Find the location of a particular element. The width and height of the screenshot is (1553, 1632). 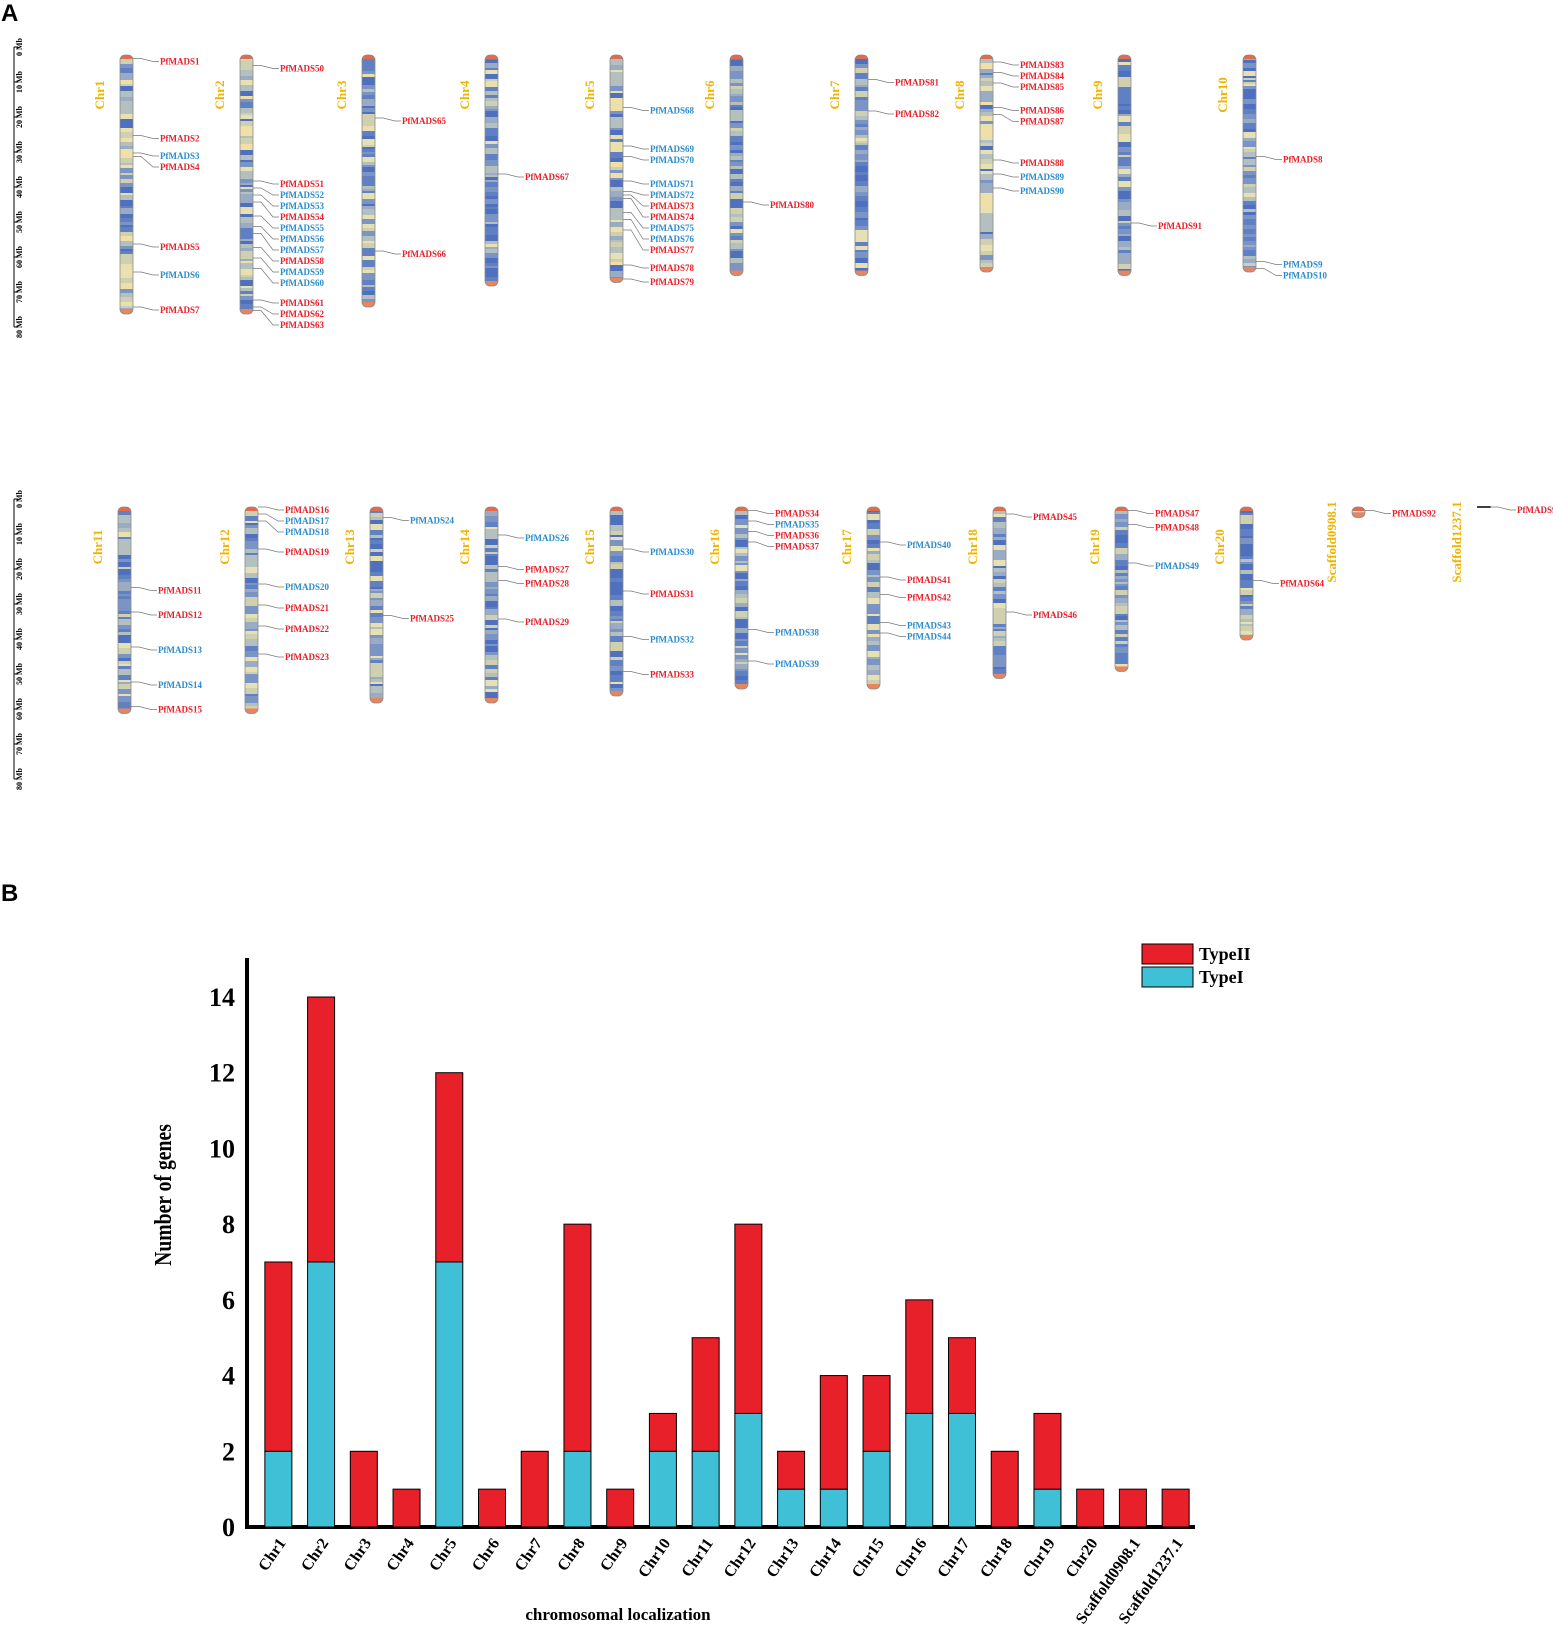

gene-label: PfMADS90 is located at coordinates (1042, 191).